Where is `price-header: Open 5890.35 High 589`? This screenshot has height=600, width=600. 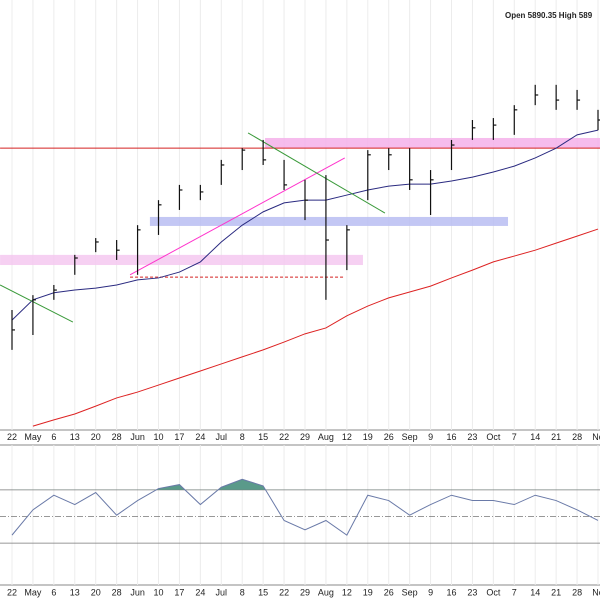
price-header: Open 5890.35 High 589 is located at coordinates (549, 15).